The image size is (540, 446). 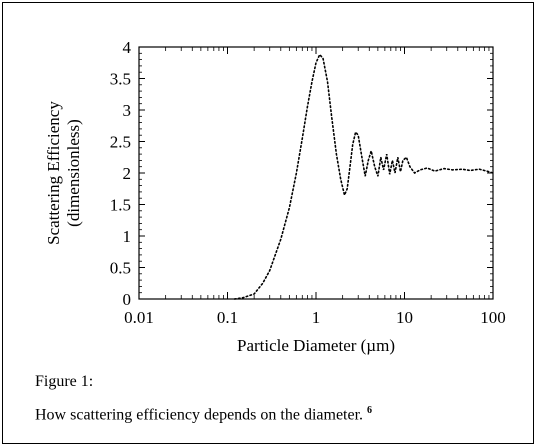 What do you see at coordinates (404, 317) in the screenshot?
I see `x-tick-label: 10` at bounding box center [404, 317].